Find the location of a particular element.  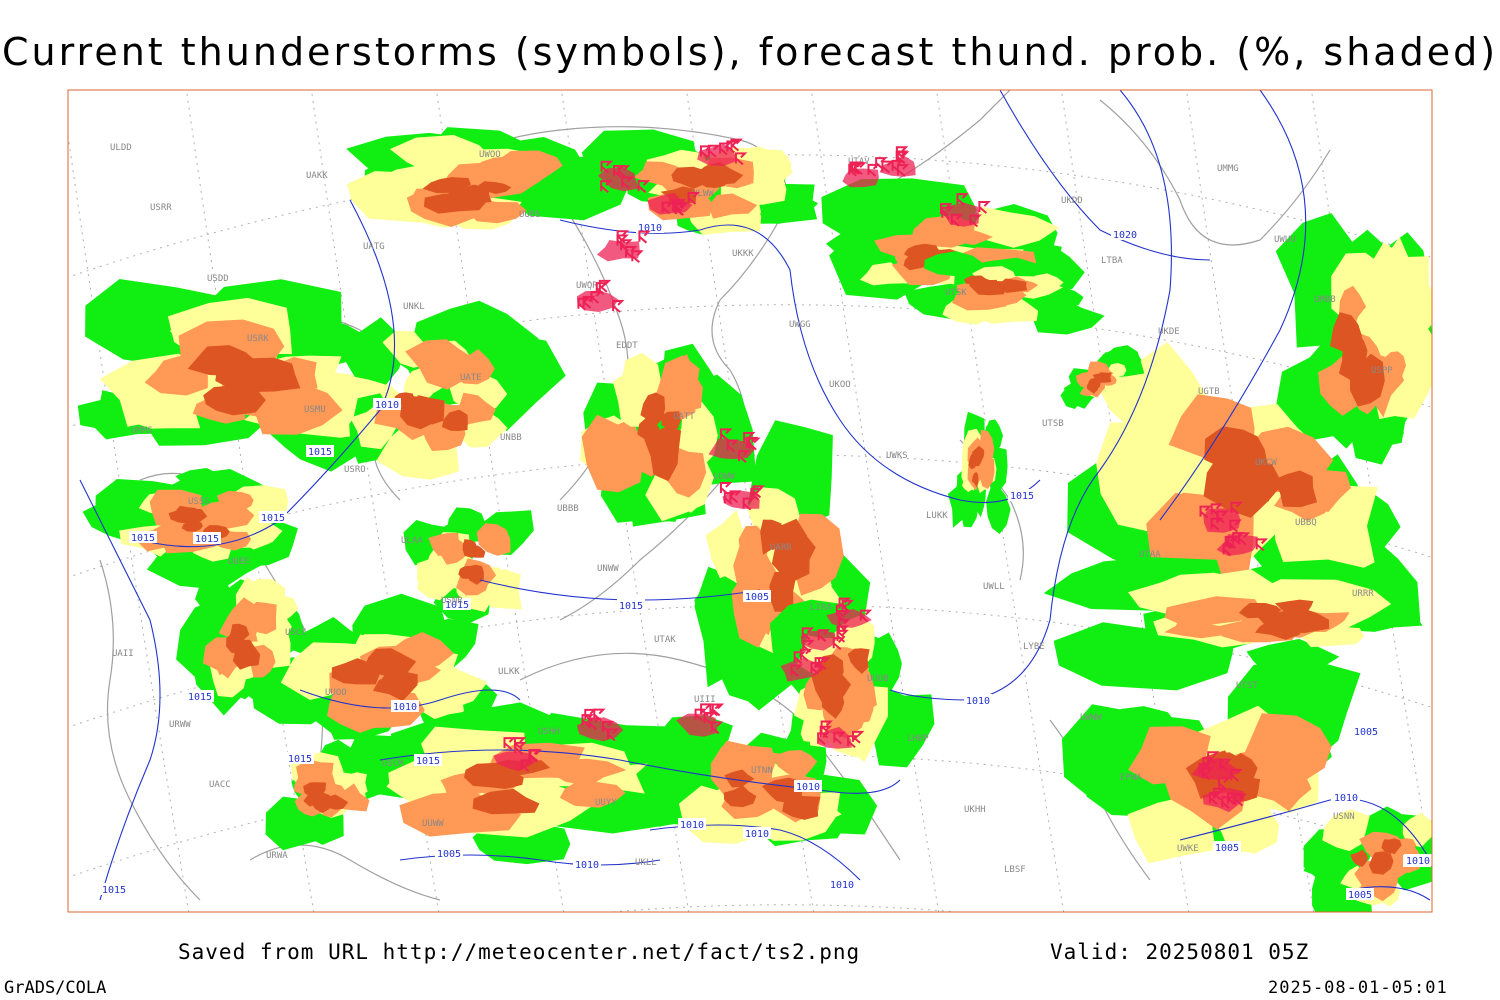

station-label: UKCW is located at coordinates (1266, 463).